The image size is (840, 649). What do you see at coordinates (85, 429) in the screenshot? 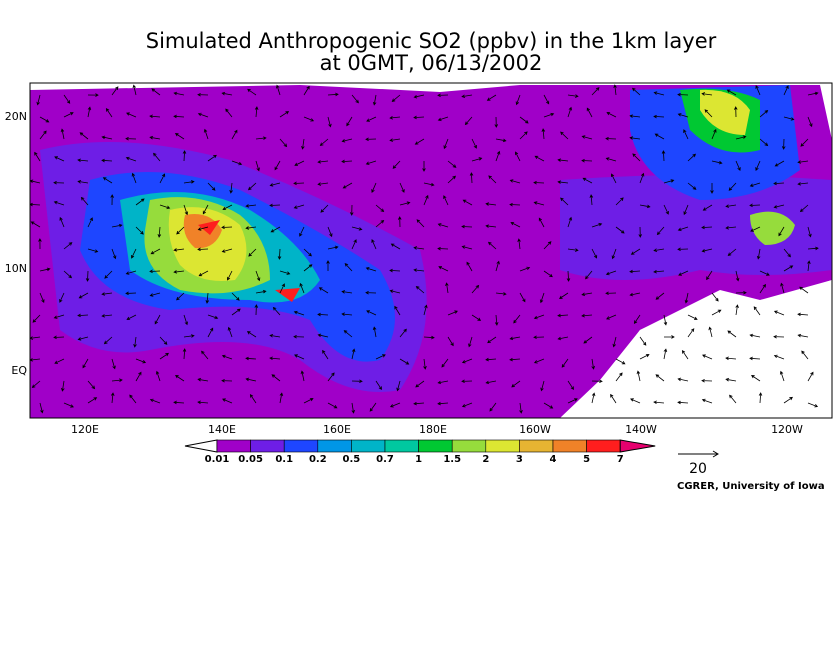
I see `lon-label: 120E` at bounding box center [85, 429].